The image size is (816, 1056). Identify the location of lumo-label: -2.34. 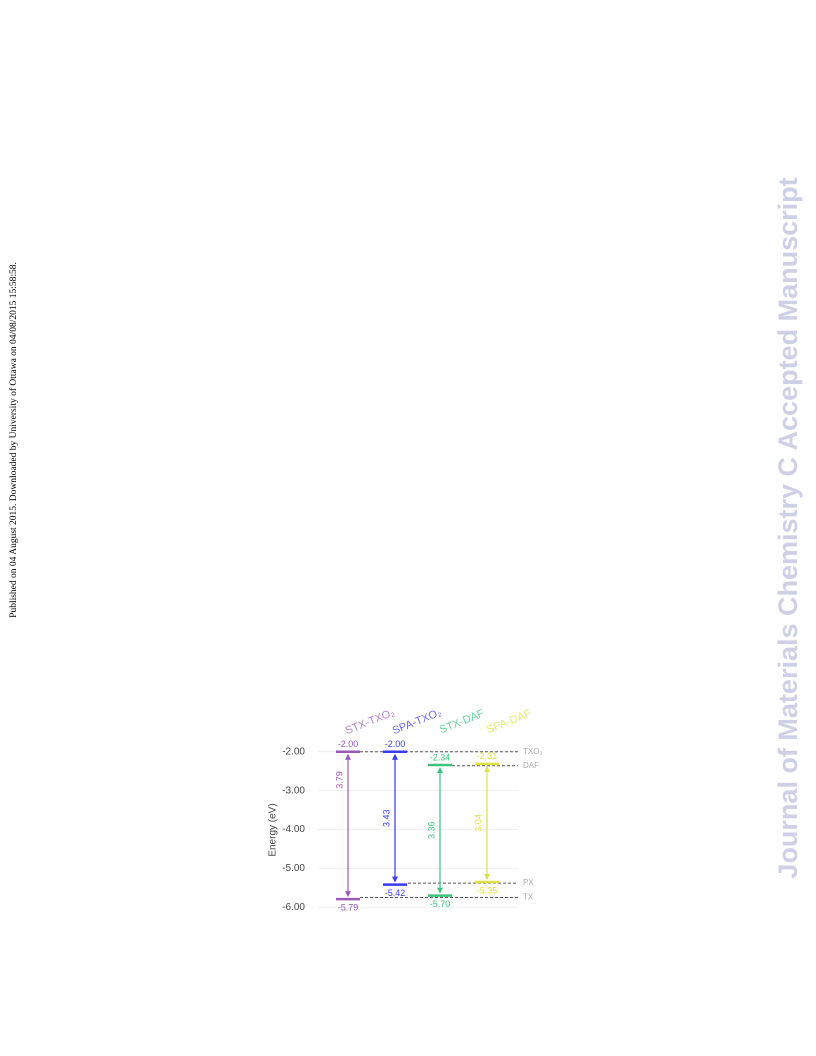
(440, 757).